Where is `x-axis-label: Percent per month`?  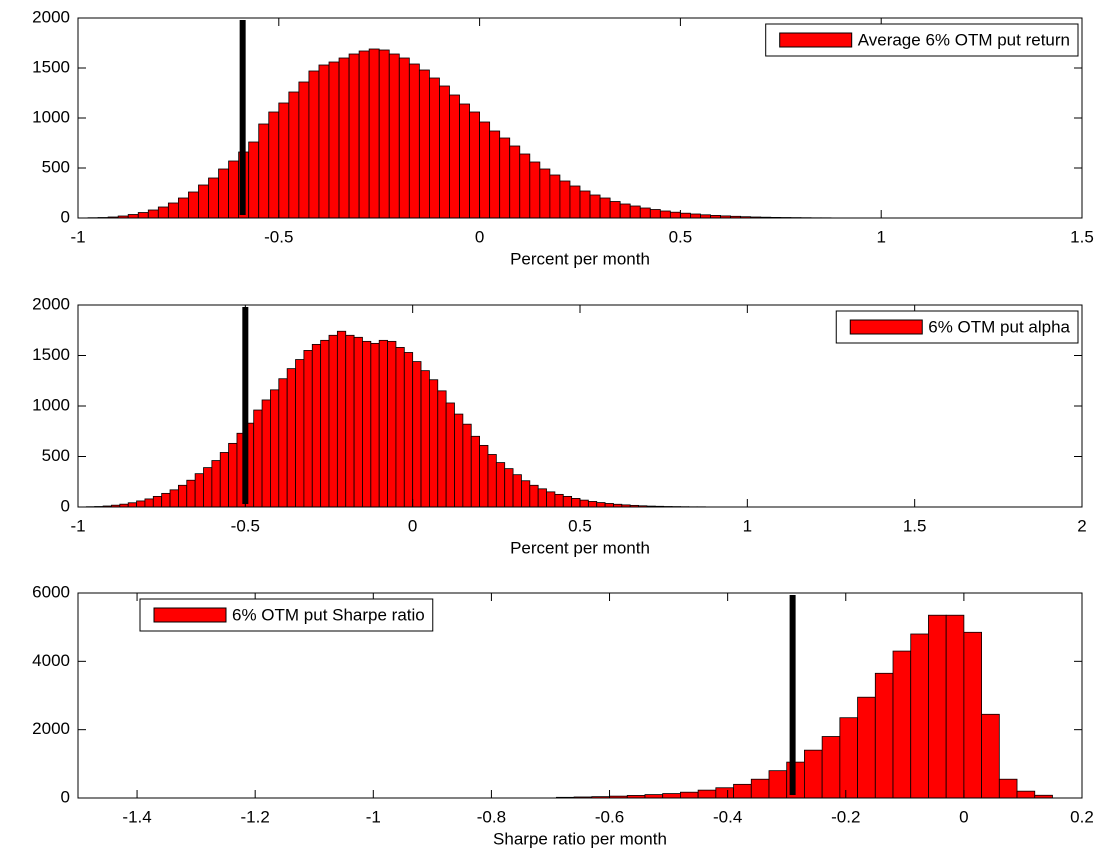
x-axis-label: Percent per month is located at coordinates (580, 547).